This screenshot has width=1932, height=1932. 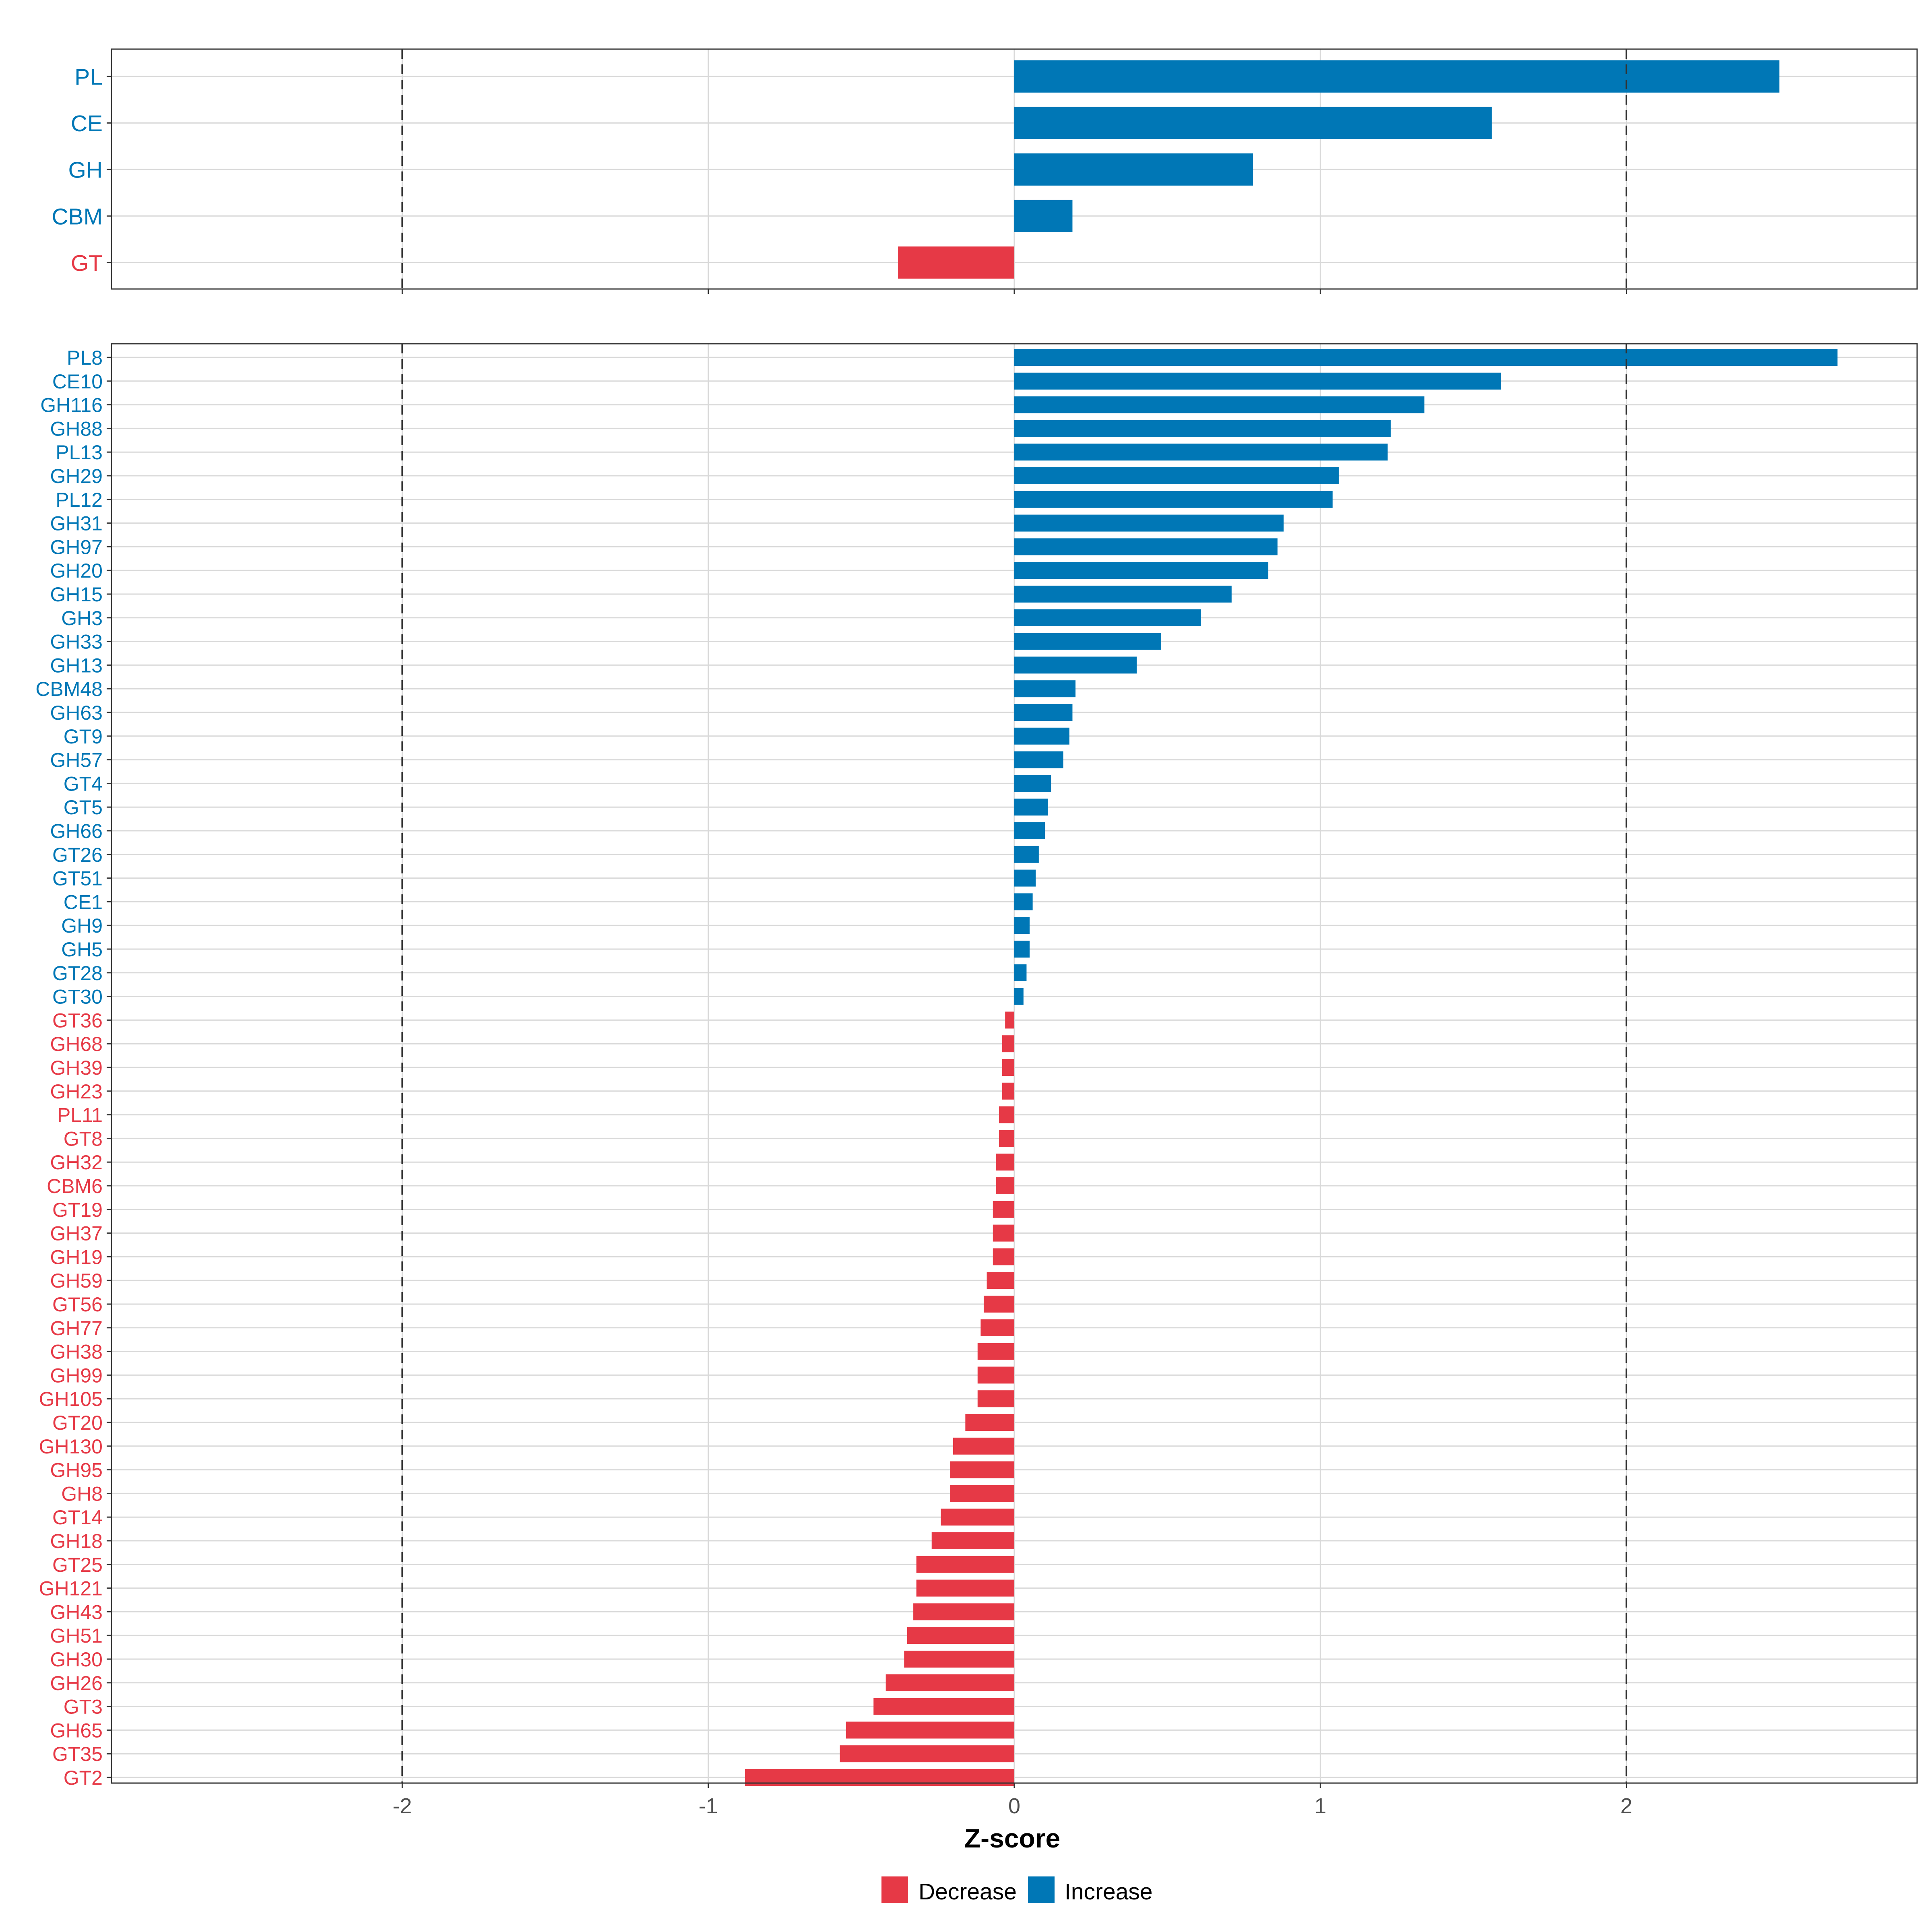 What do you see at coordinates (76, 1612) in the screenshot?
I see `bottom-category-label: GH43` at bounding box center [76, 1612].